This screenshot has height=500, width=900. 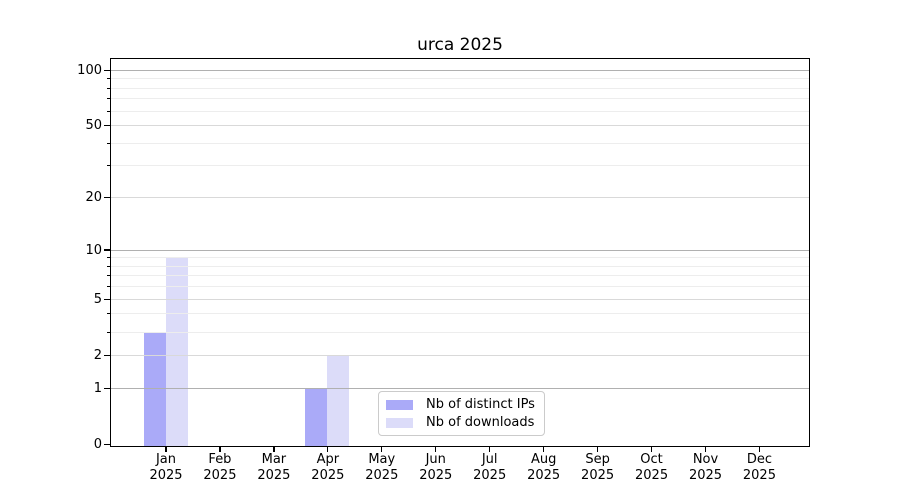 What do you see at coordinates (97, 388) in the screenshot?
I see `y-tick-label: 1` at bounding box center [97, 388].